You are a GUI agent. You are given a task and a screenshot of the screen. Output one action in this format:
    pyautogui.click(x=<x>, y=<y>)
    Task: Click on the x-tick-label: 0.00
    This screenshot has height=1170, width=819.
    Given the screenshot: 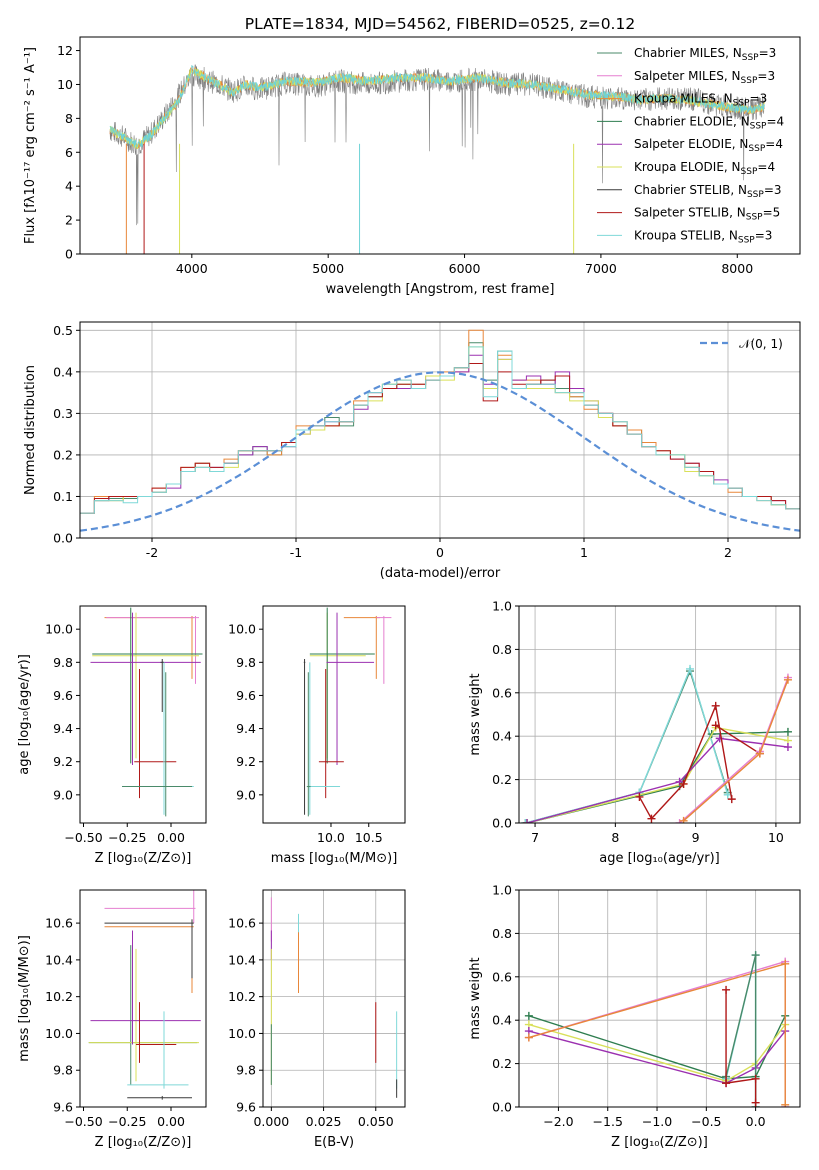 What is the action you would take?
    pyautogui.click(x=171, y=1121)
    